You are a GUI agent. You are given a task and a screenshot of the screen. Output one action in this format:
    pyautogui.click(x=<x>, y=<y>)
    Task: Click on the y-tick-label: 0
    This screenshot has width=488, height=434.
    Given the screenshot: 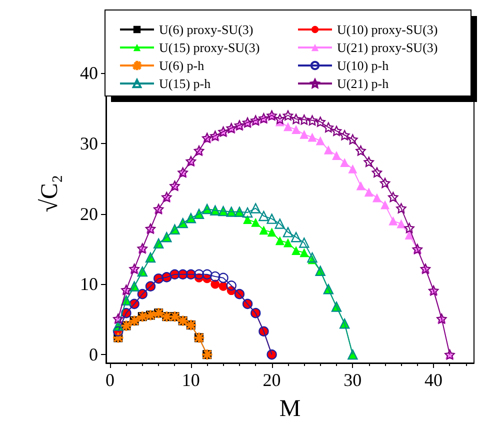 What is the action you would take?
    pyautogui.click(x=93, y=354)
    